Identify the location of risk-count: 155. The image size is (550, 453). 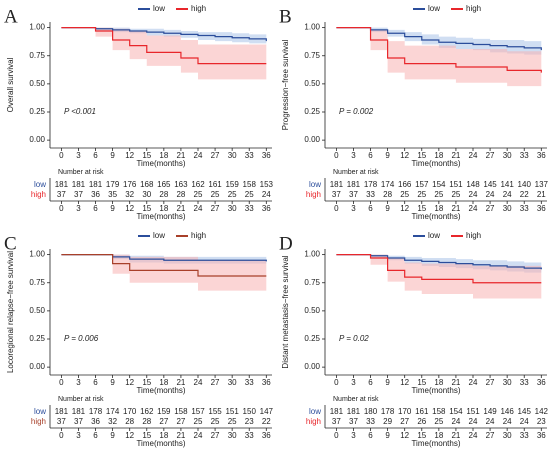
(215, 411).